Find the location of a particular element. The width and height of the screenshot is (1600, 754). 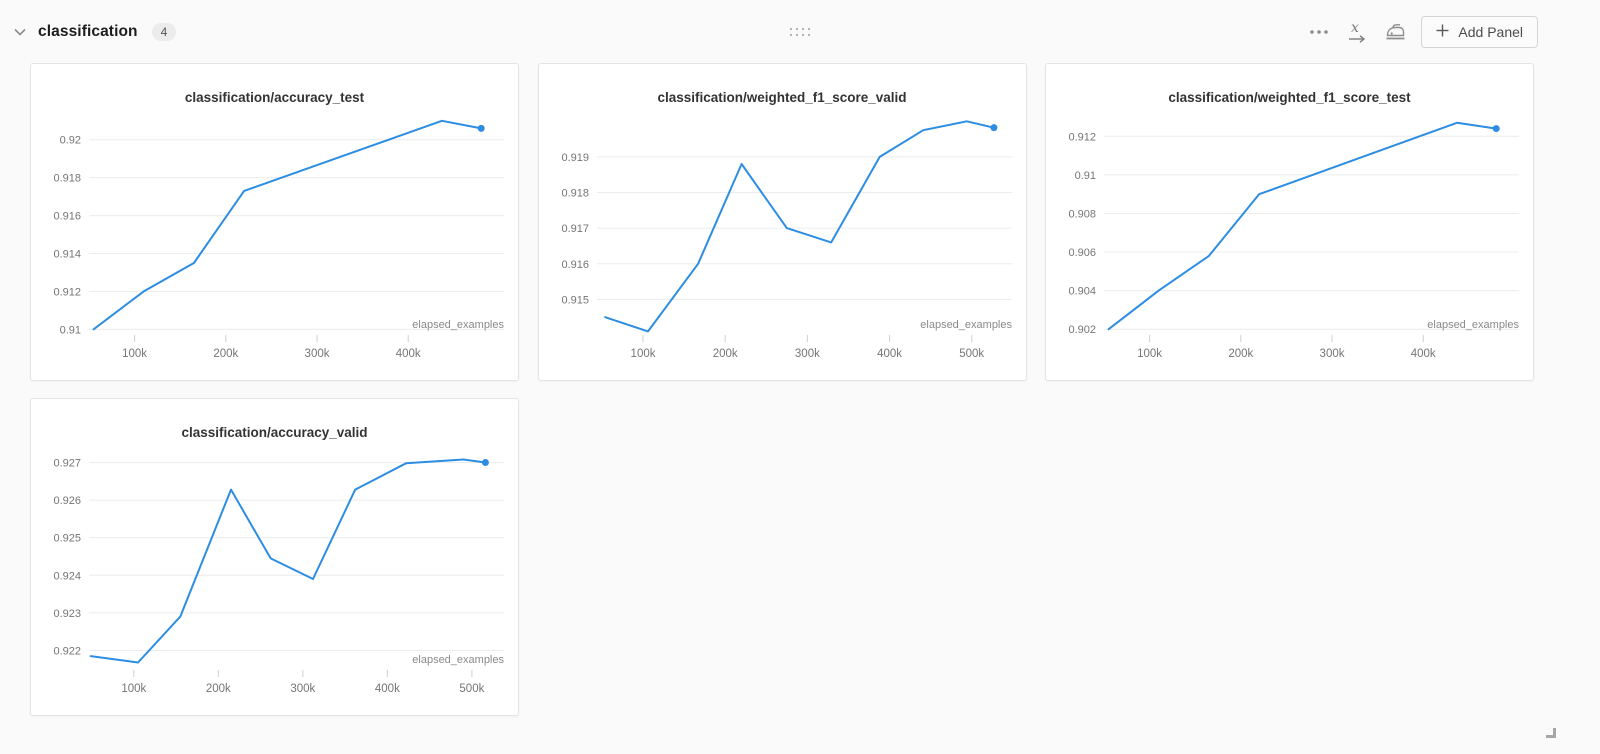

add-panel-label: Add Panel is located at coordinates (1490, 31).